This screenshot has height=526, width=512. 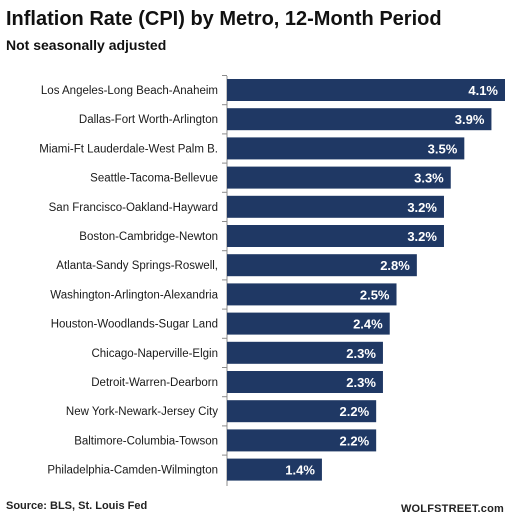 What do you see at coordinates (452, 509) in the screenshot?
I see `brand-label: WOLFSTREET.com` at bounding box center [452, 509].